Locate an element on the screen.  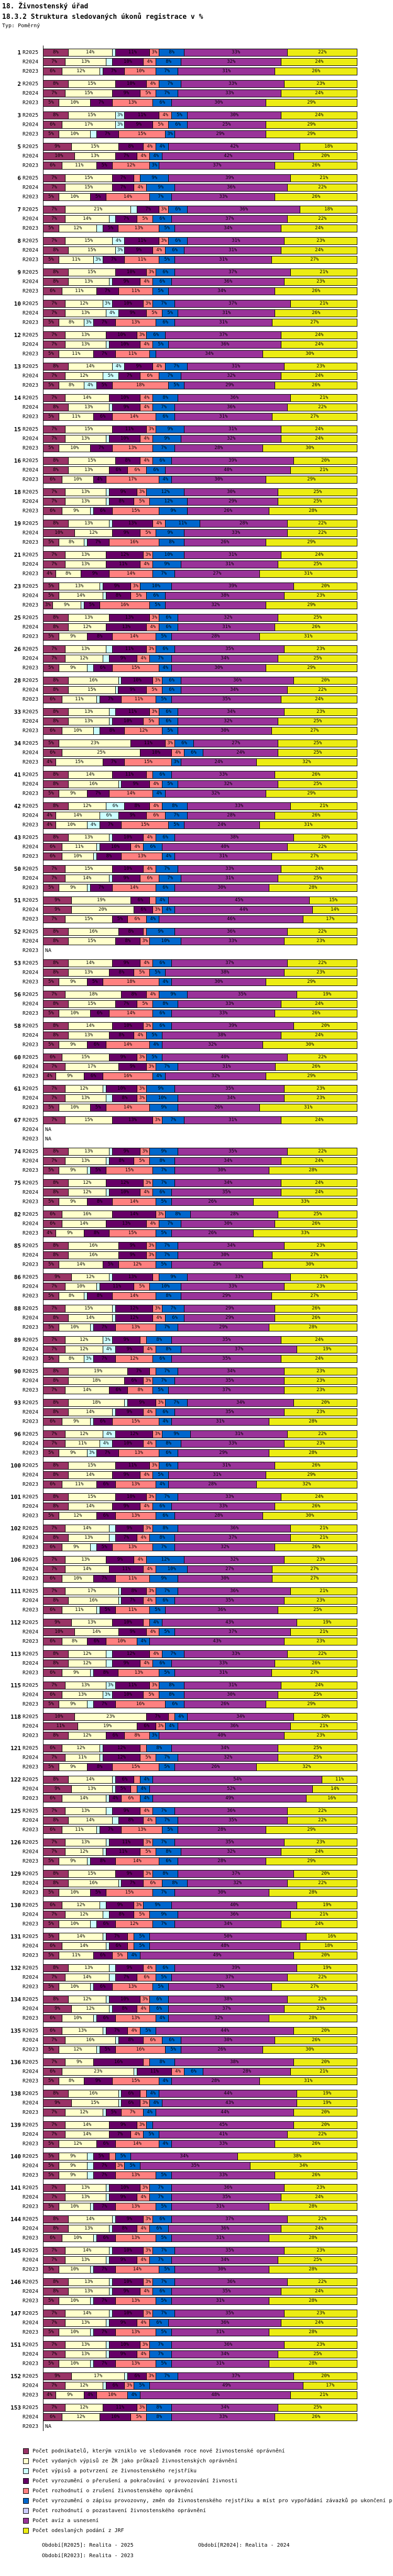
bar-segment: 27% is located at coordinates (230, 1569).